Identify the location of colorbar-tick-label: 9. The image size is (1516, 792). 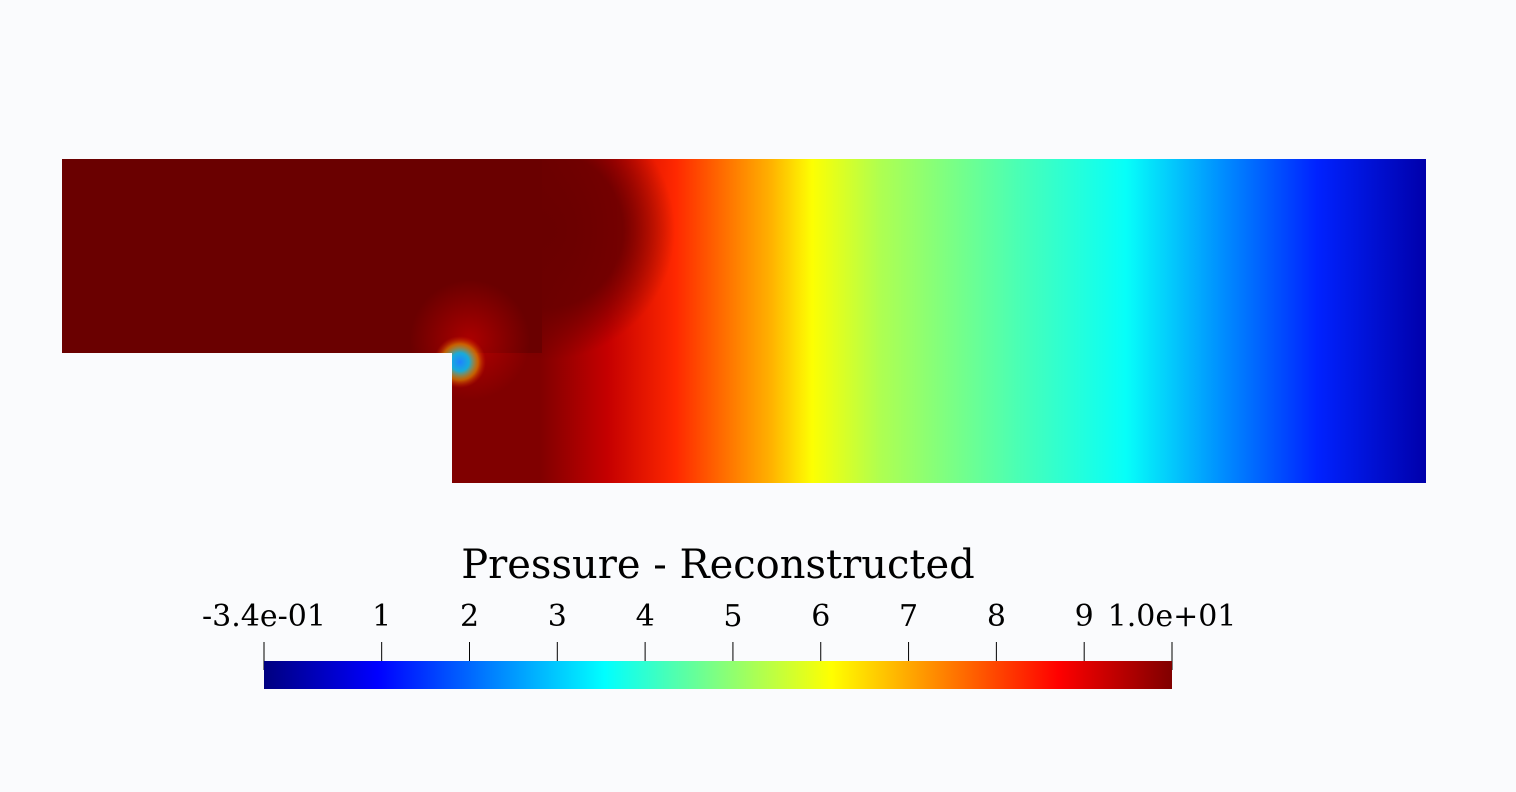
(1084, 616).